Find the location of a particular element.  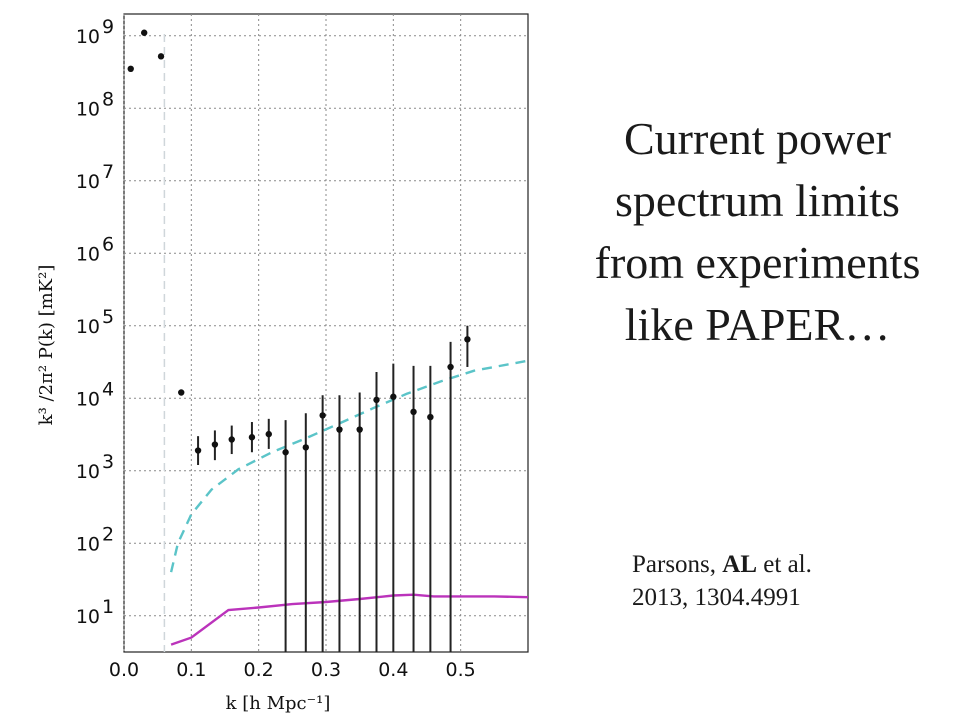

x-tick-label: 0.2 is located at coordinates (259, 670).